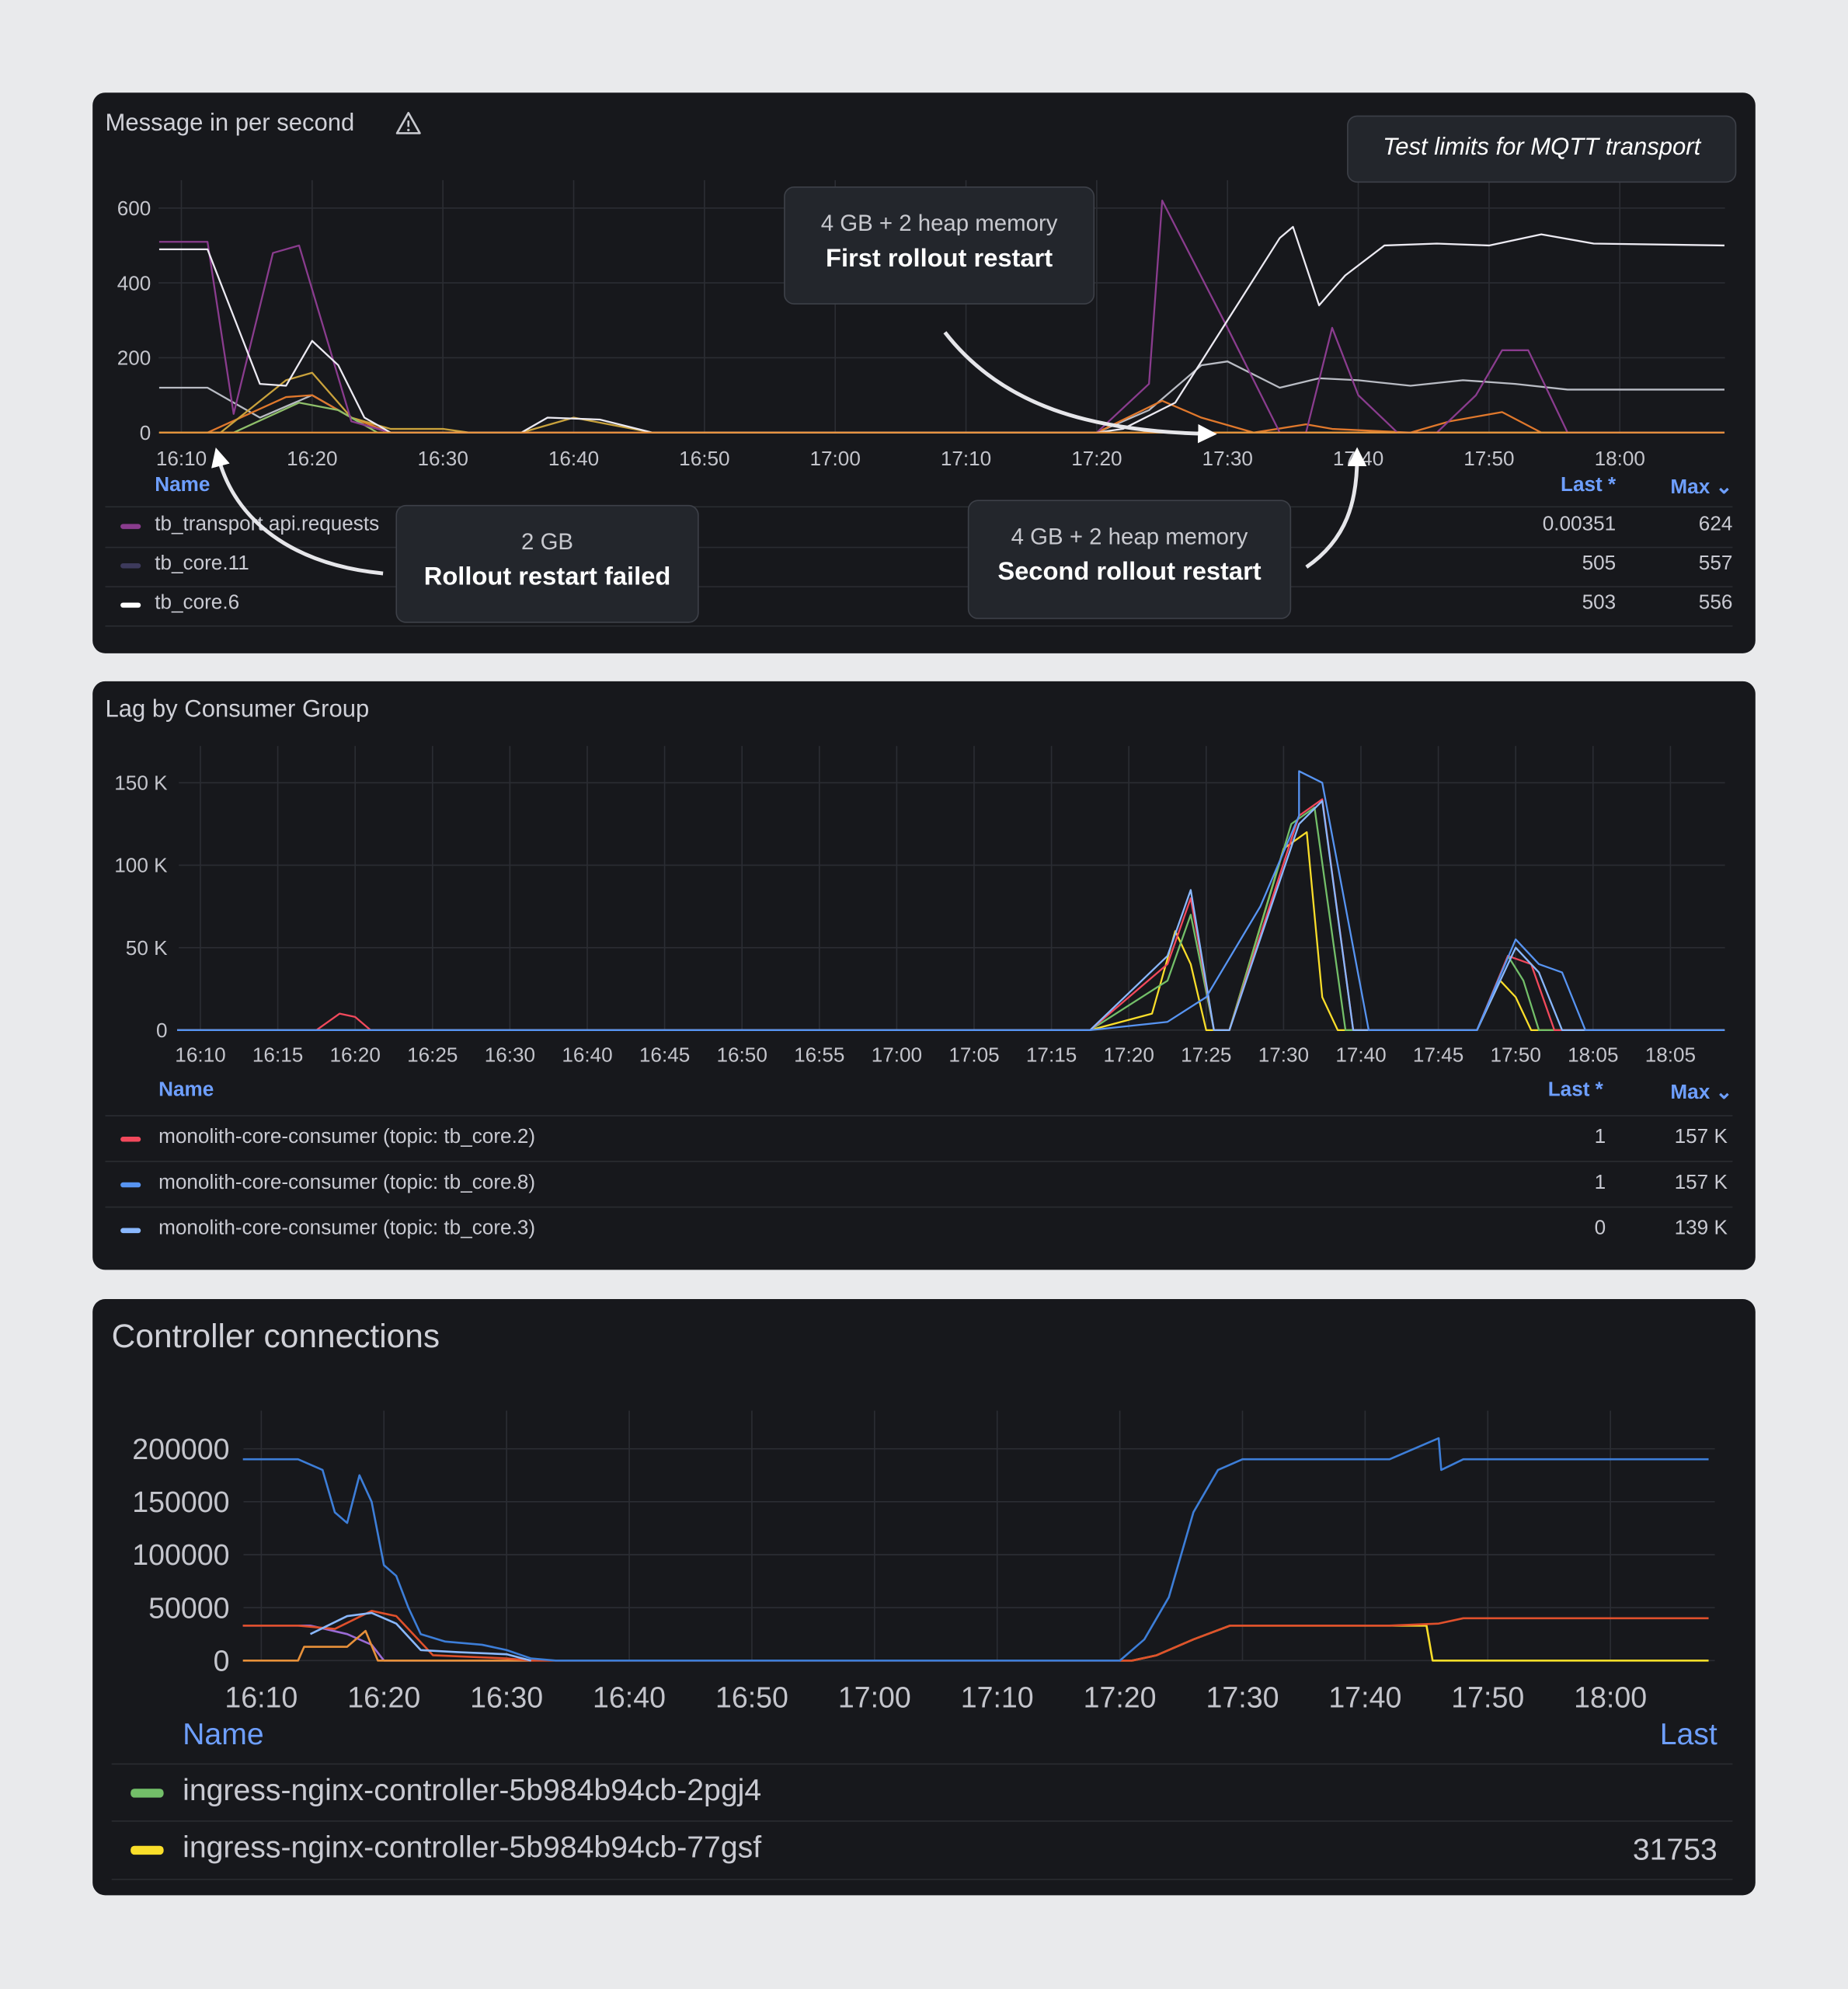 This screenshot has width=1848, height=1989. I want to click on legend-max: 557, so click(1715, 563).